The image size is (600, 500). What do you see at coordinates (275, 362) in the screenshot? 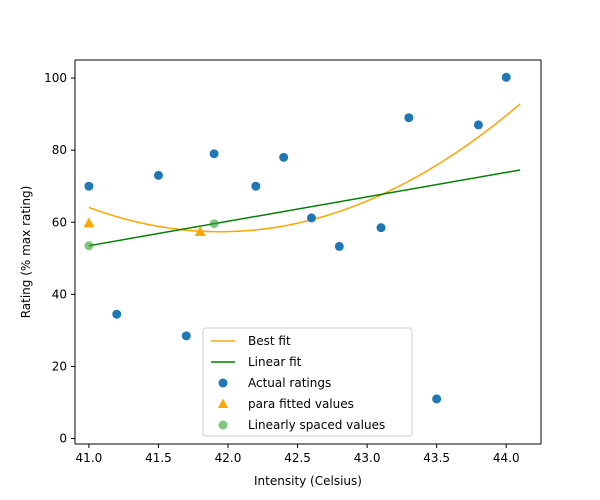
I see `legend-label-linear-fit: Linear fit` at bounding box center [275, 362].